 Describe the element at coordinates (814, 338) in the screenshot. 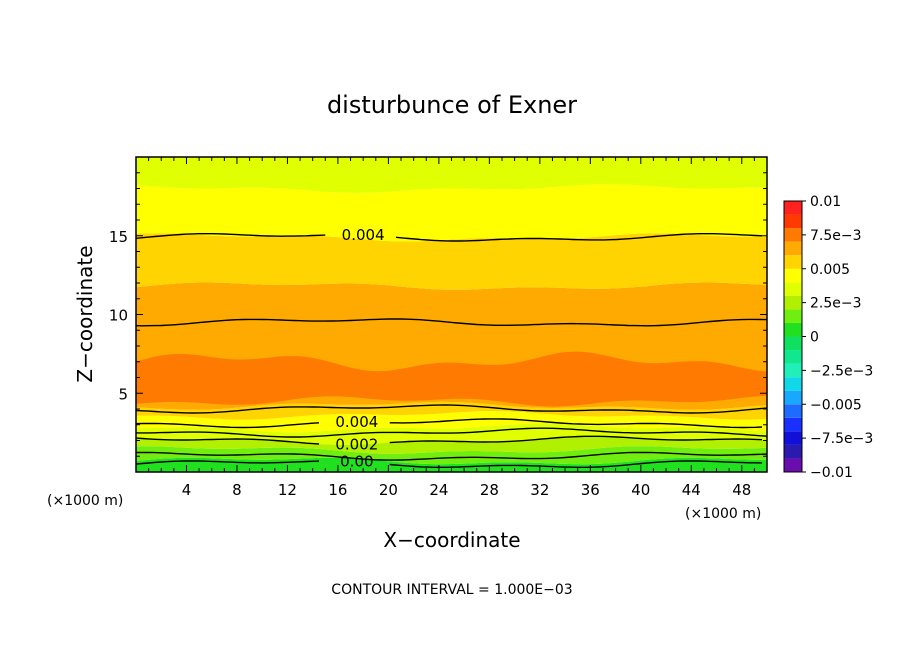

I see `colorbar-label: 0` at that location.